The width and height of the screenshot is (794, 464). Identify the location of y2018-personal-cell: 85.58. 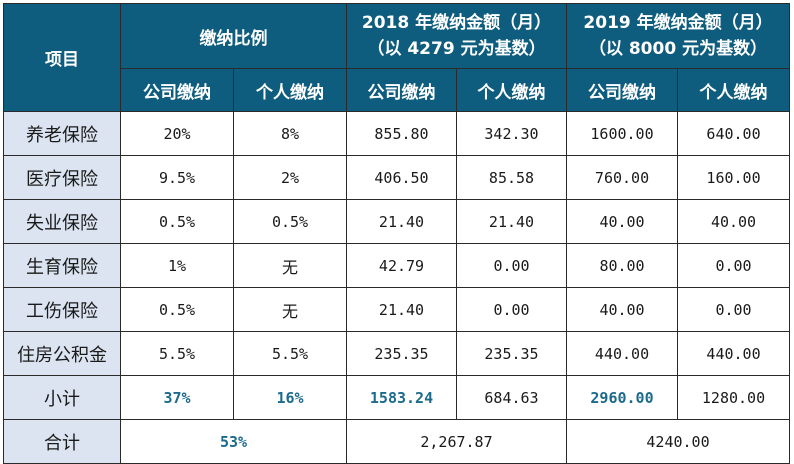
(511, 177).